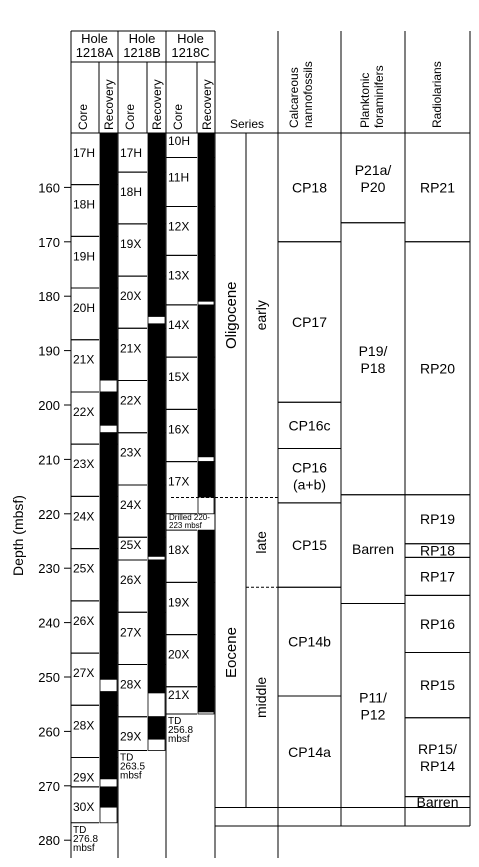  What do you see at coordinates (261, 697) in the screenshot?
I see `subseries-label: middle` at bounding box center [261, 697].